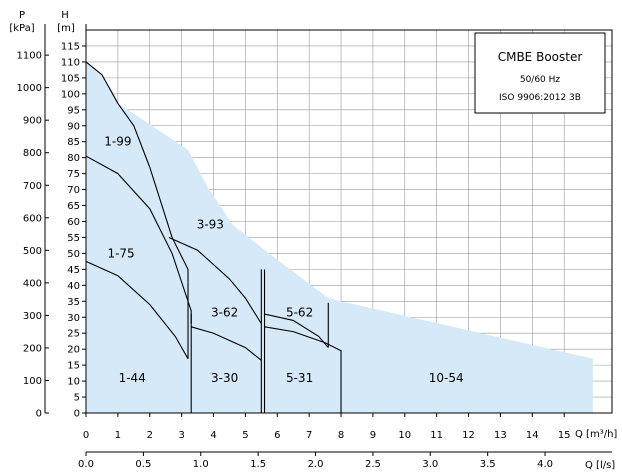 This screenshot has height=475, width=622. What do you see at coordinates (73, 142) in the screenshot?
I see `head-tick-label: 85` at bounding box center [73, 142].